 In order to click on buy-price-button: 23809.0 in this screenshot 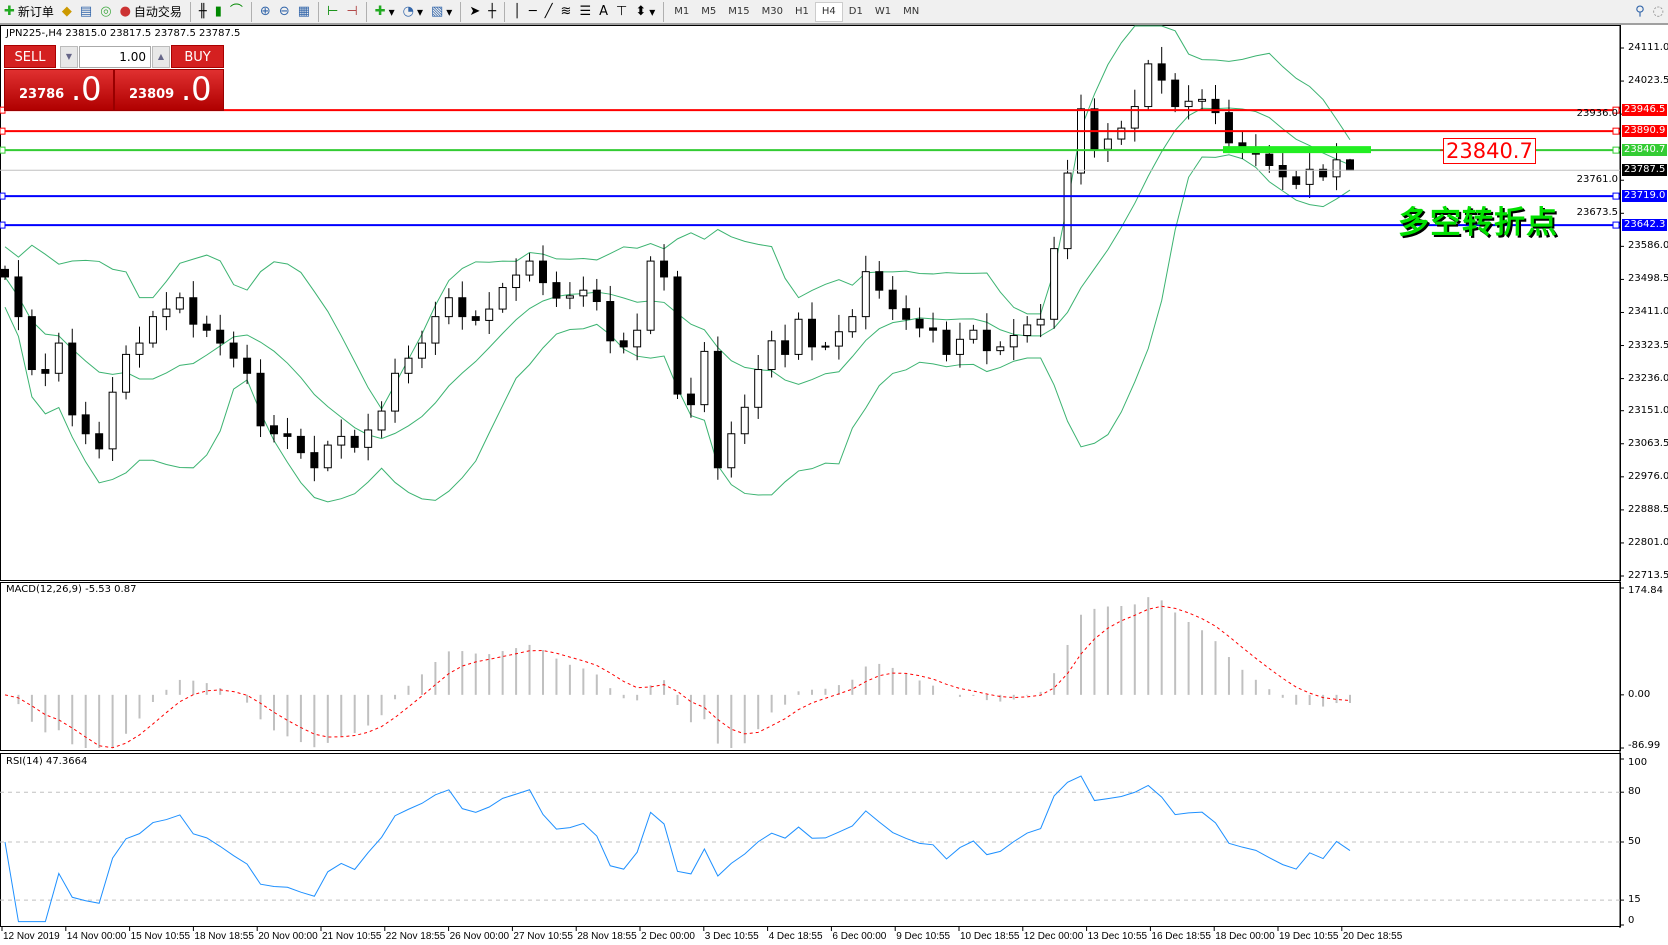, I will do `click(169, 90)`.